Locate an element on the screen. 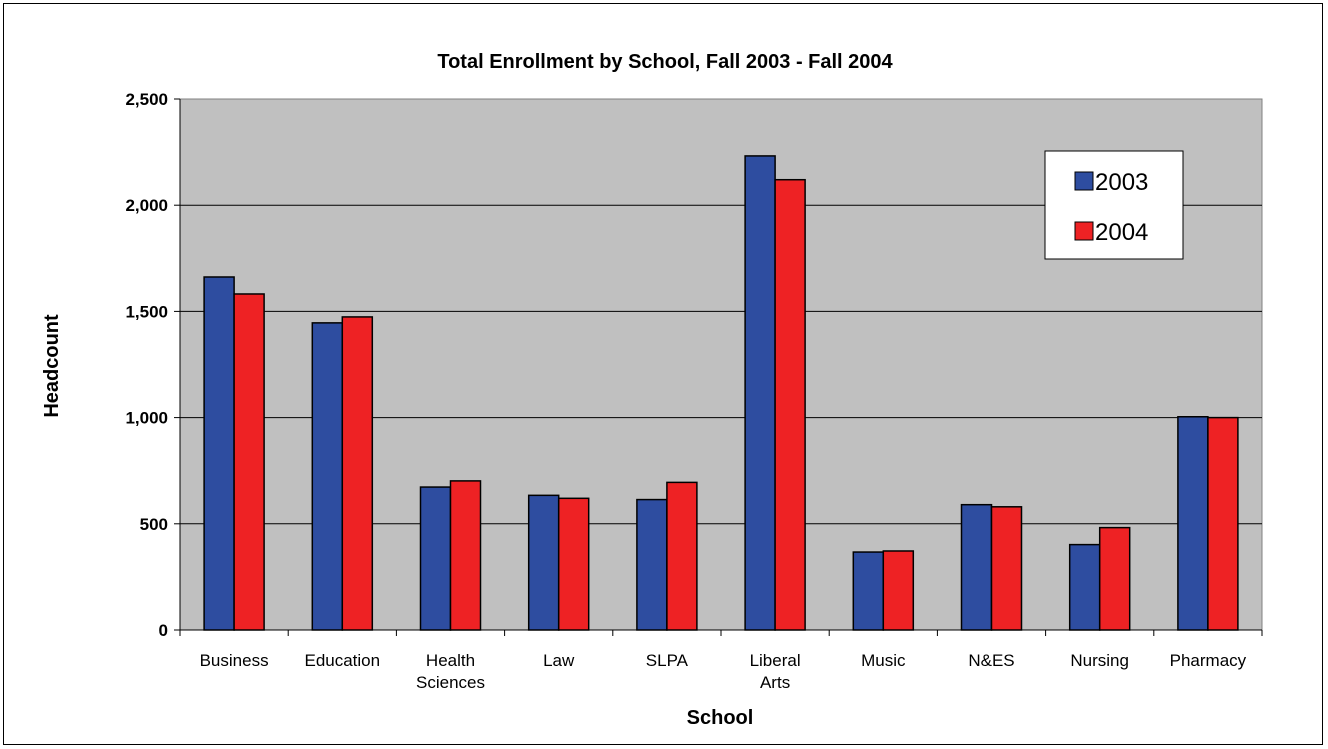  x-tick-label: Business is located at coordinates (234, 660).